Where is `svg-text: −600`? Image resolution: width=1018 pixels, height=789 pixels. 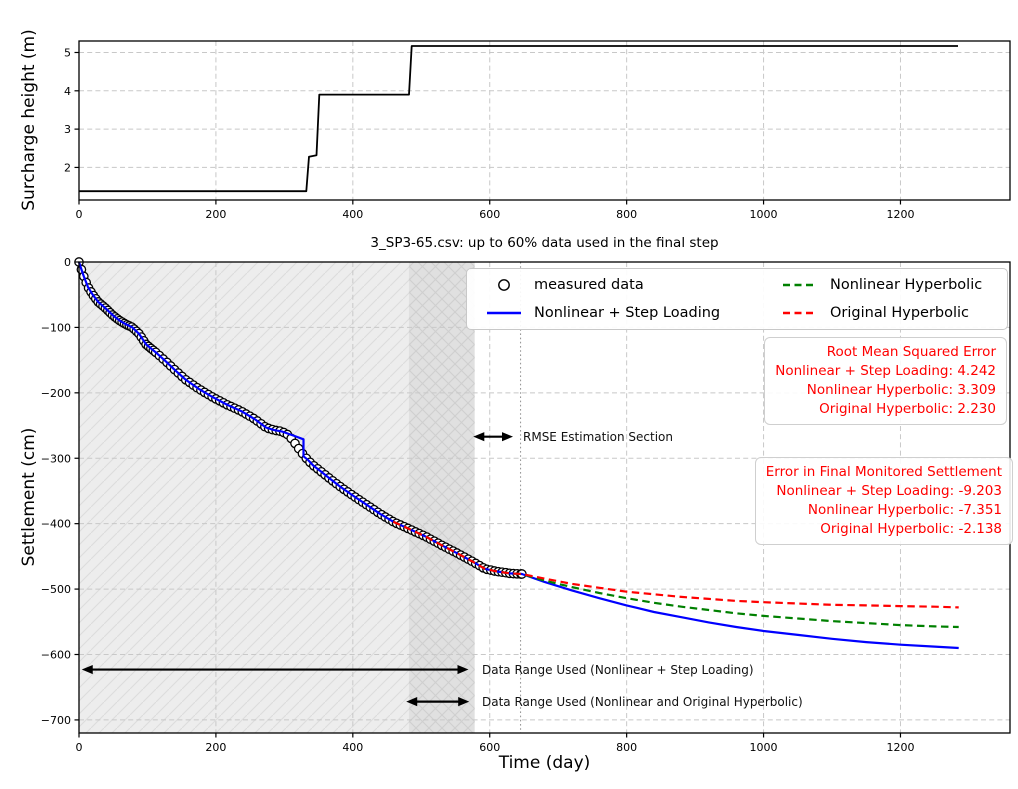 svg-text: −600 is located at coordinates (56, 655).